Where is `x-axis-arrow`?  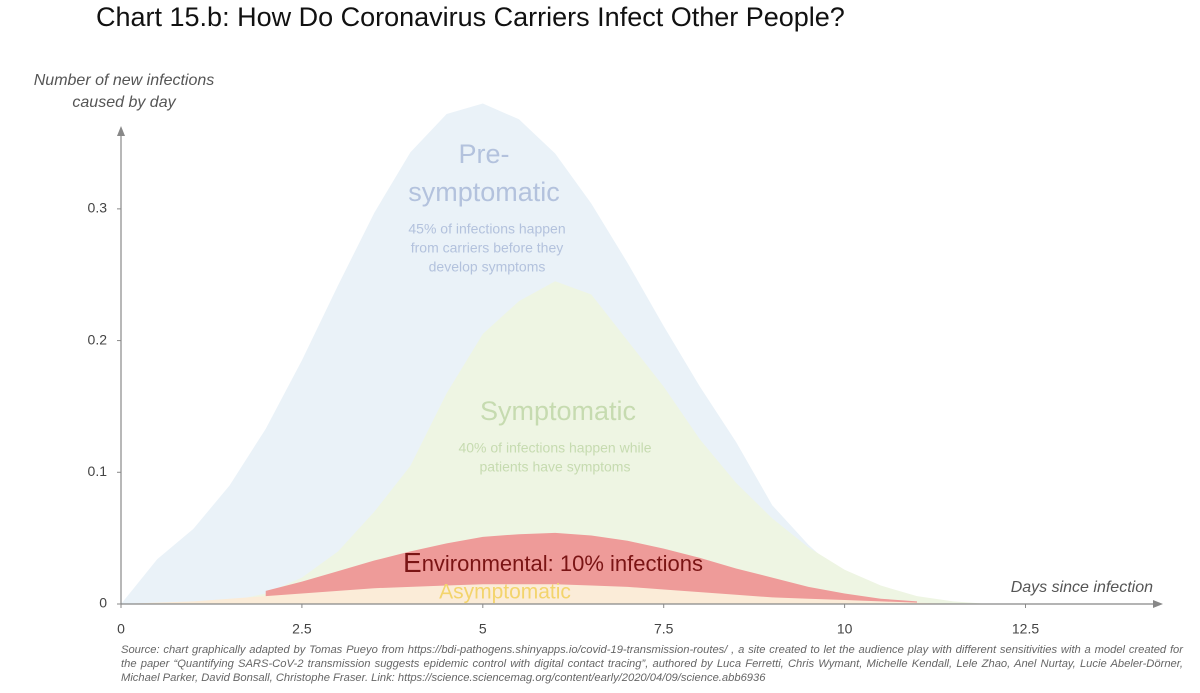
x-axis-arrow is located at coordinates (1158, 604).